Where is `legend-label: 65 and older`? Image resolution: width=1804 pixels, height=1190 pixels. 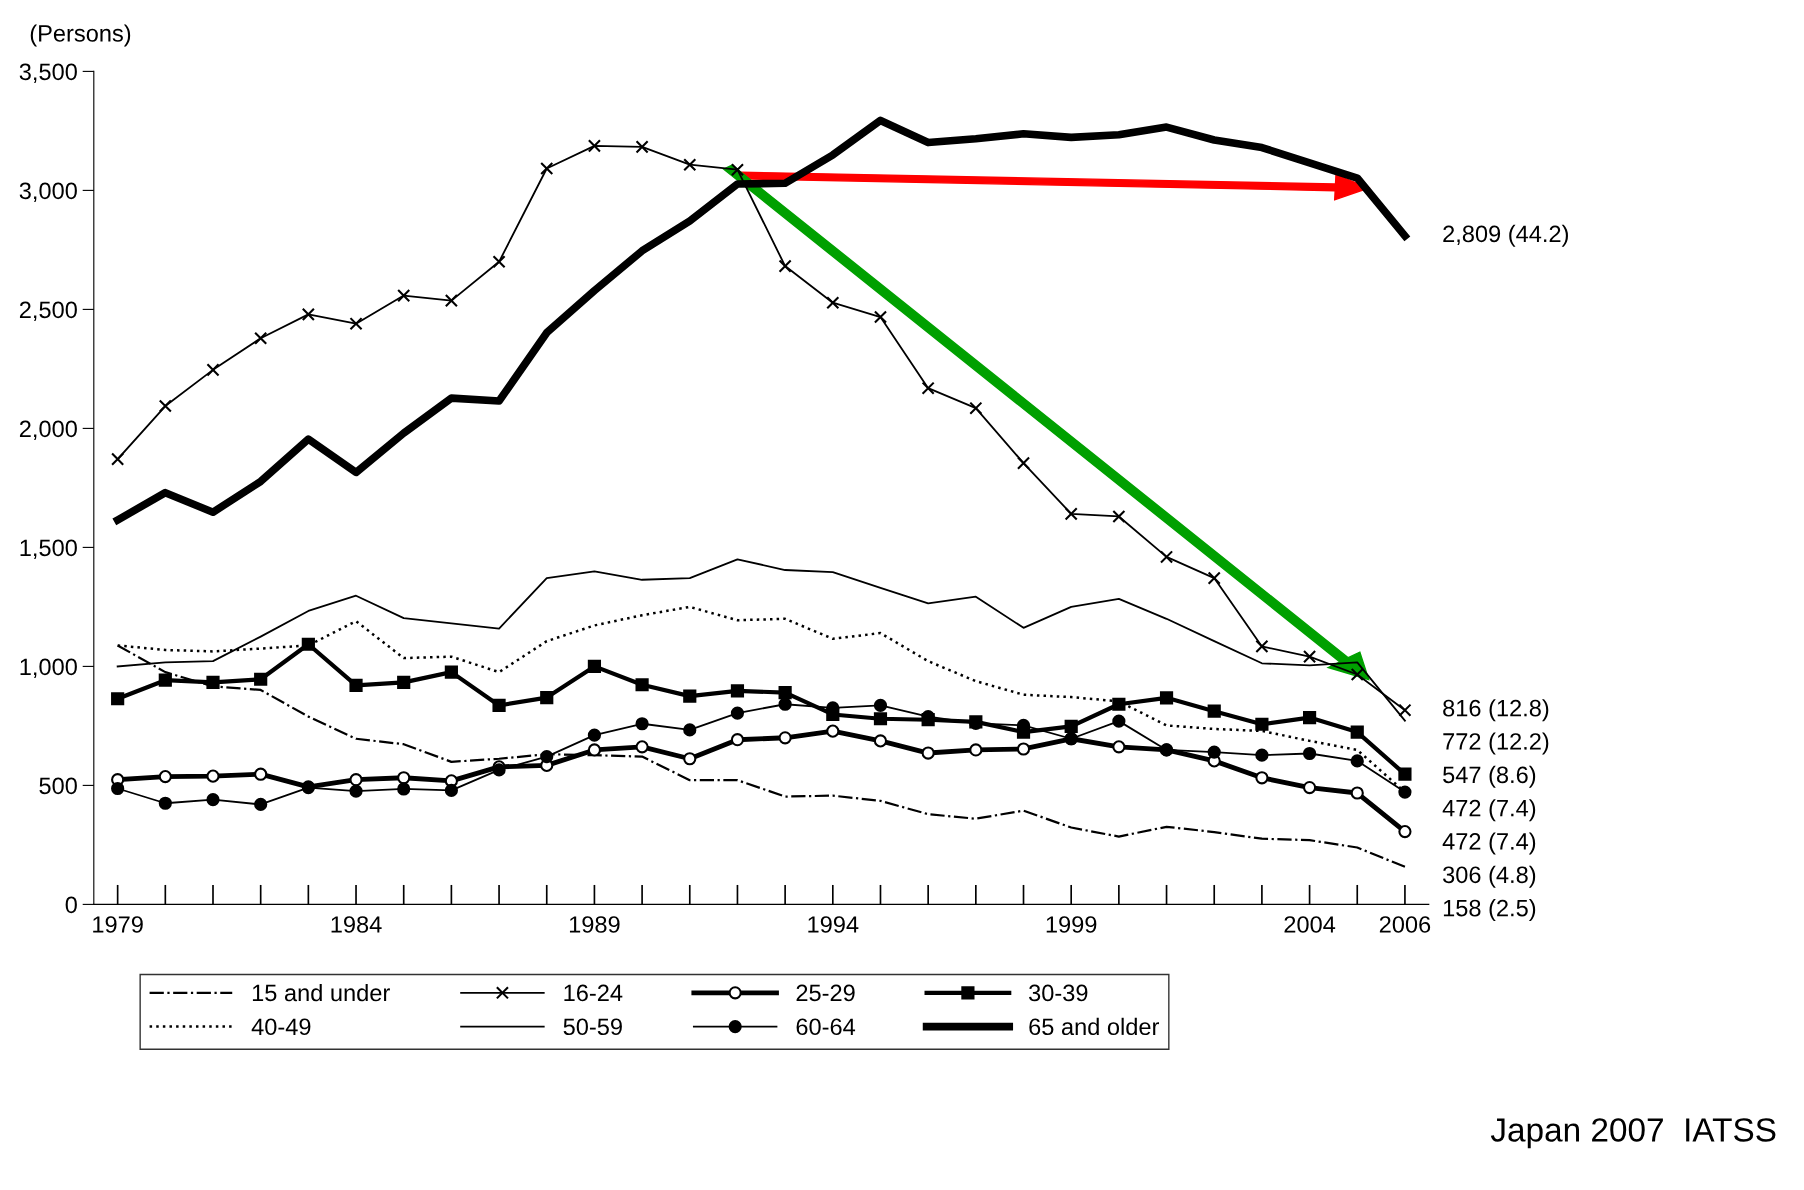
legend-label: 65 and older is located at coordinates (1094, 1026).